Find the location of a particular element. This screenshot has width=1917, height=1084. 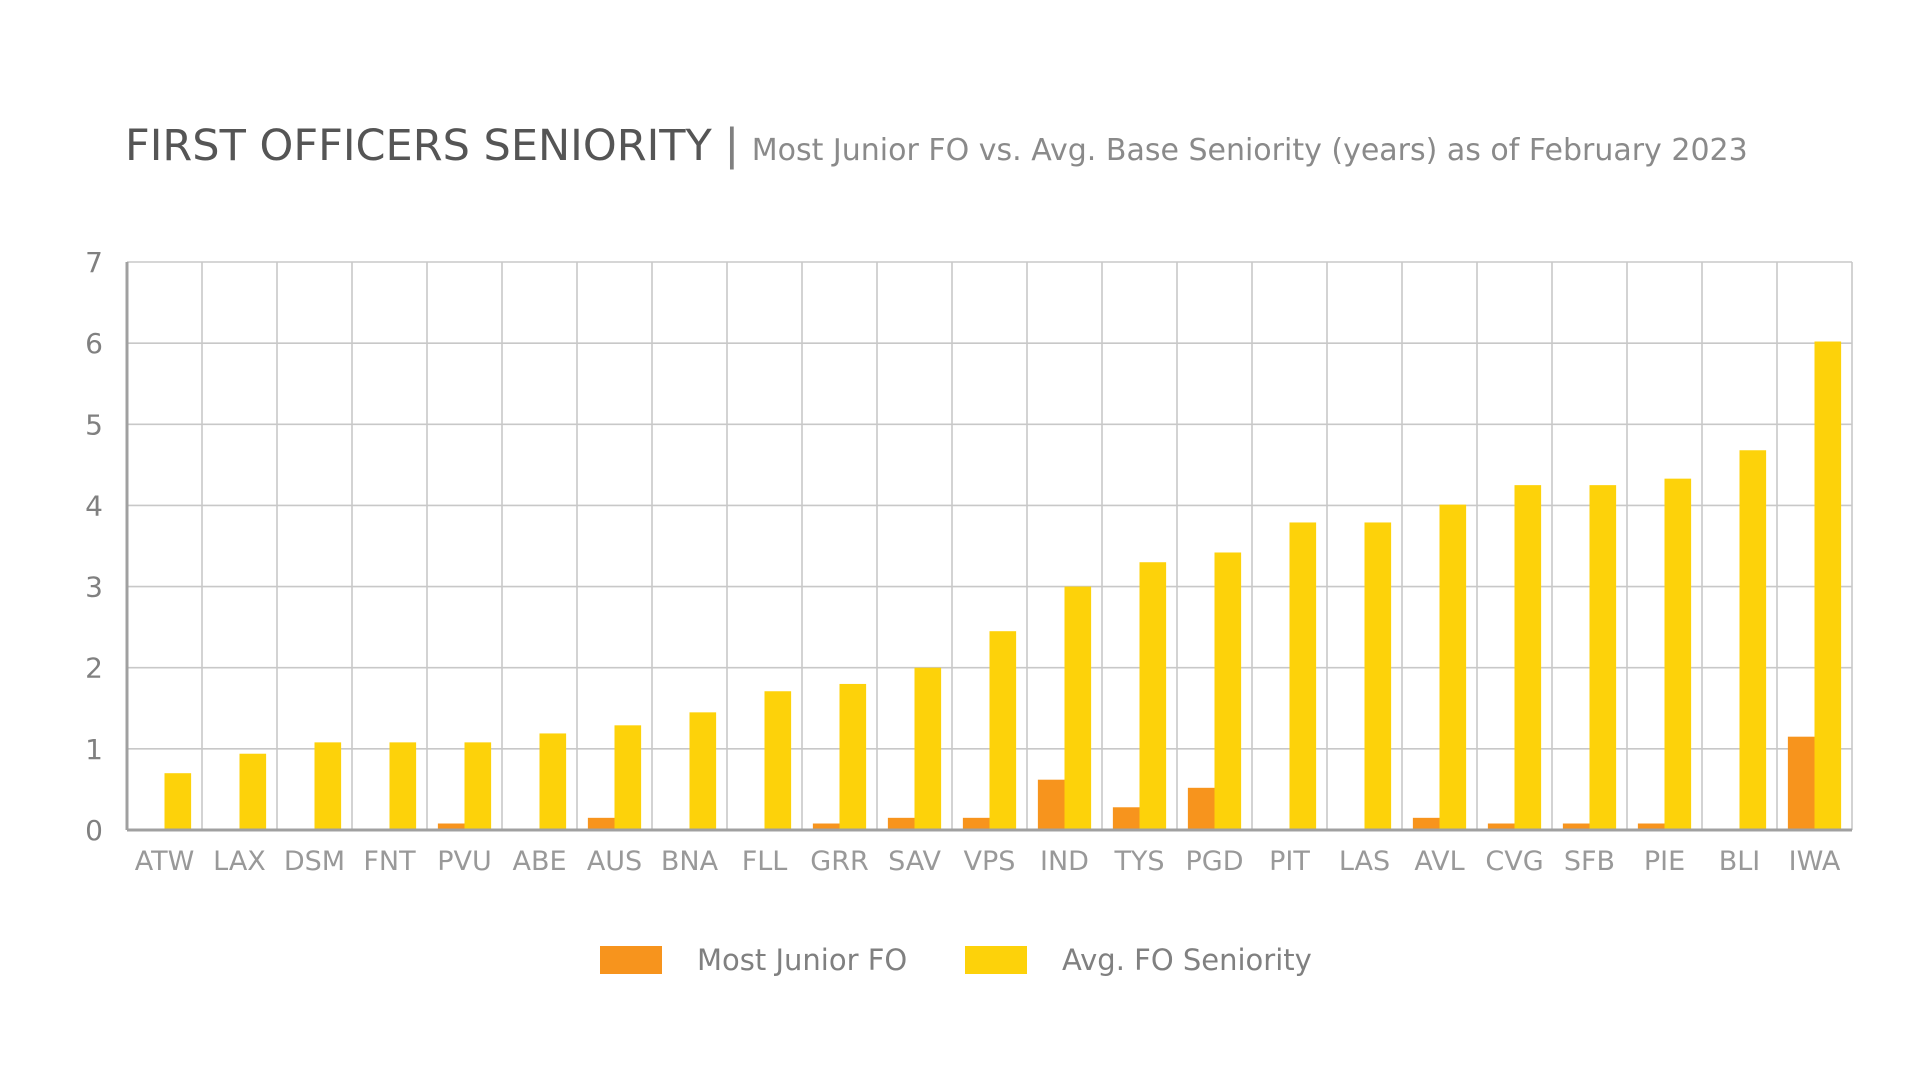

x-tick-label: PGD is located at coordinates (1215, 861).